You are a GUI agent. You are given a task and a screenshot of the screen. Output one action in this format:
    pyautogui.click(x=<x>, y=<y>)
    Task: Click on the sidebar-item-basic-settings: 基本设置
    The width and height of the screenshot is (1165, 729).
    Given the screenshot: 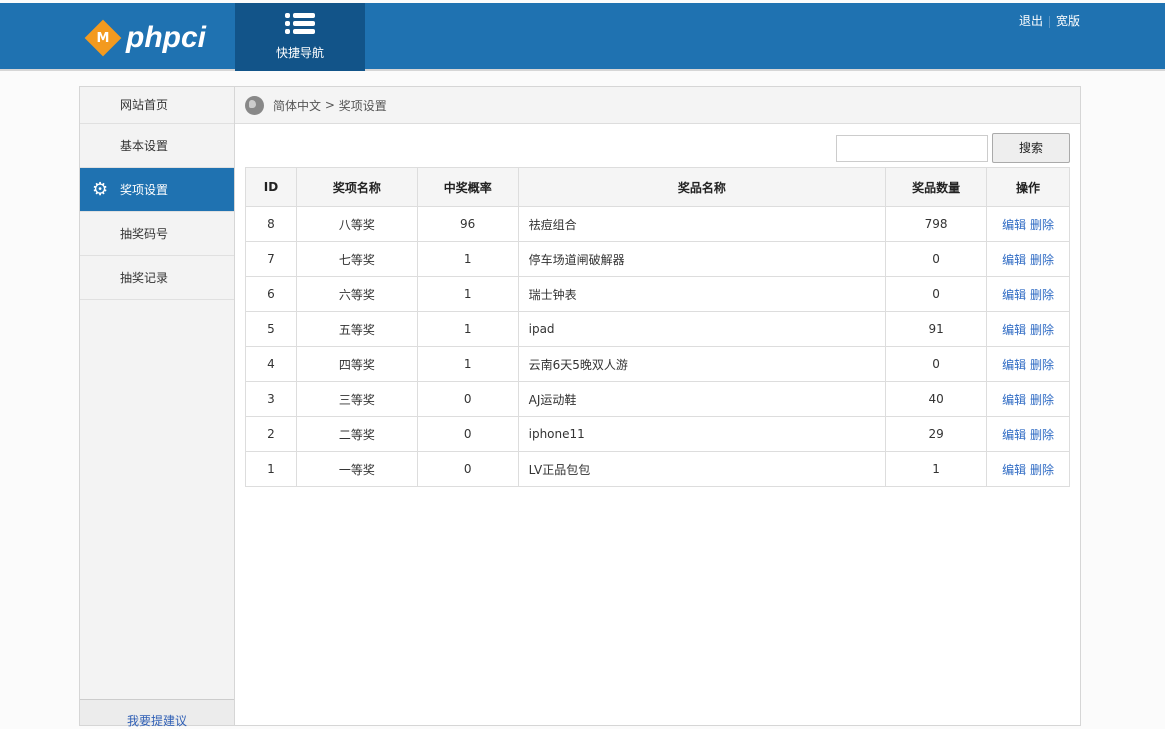 What is the action you would take?
    pyautogui.click(x=157, y=146)
    